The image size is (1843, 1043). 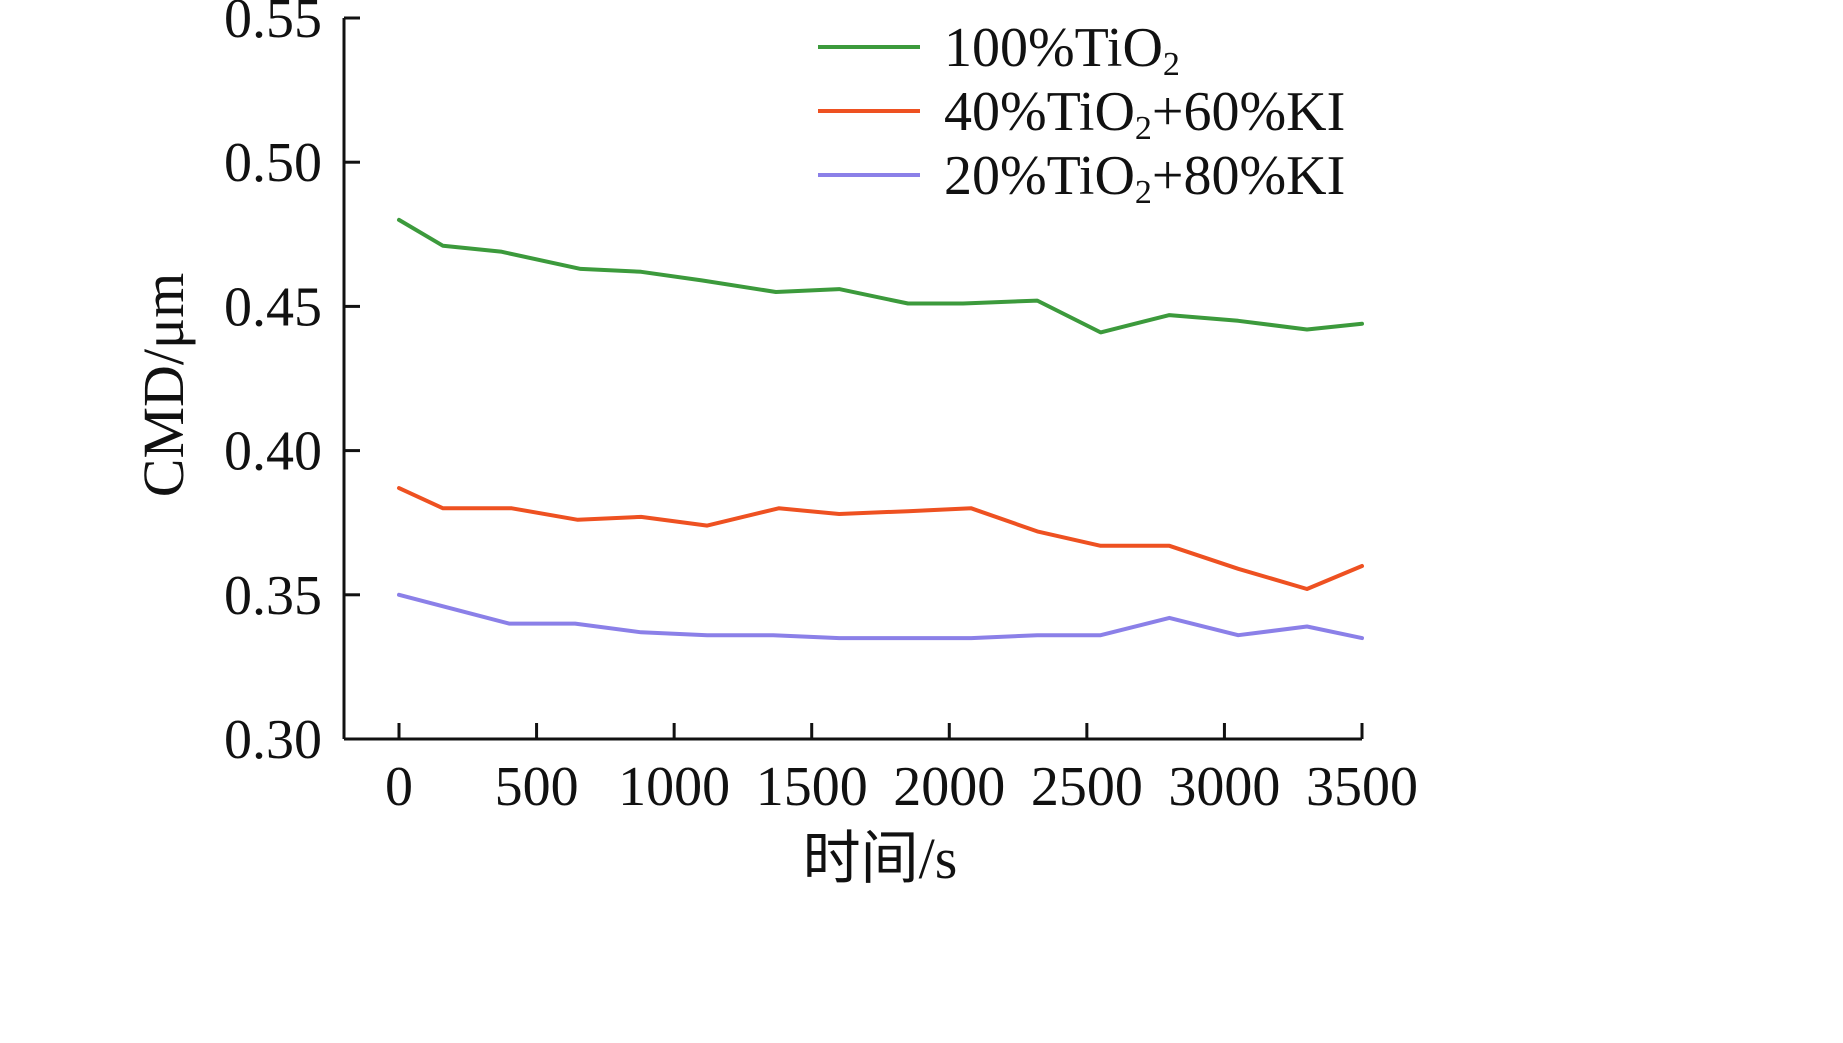 What do you see at coordinates (1039, 176) in the screenshot?
I see `legend-label-main: 20%TiO` at bounding box center [1039, 176].